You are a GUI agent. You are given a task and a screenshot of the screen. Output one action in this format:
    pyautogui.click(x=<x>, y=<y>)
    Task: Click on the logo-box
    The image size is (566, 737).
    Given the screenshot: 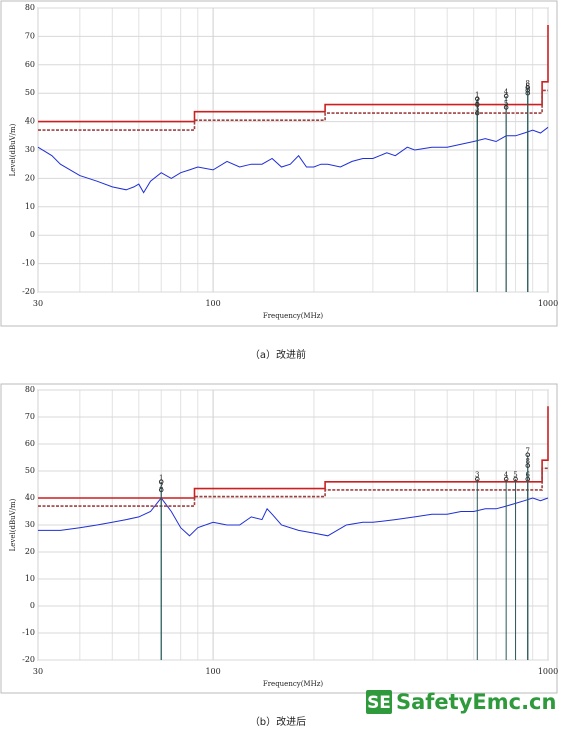 What is the action you would take?
    pyautogui.click(x=379, y=702)
    